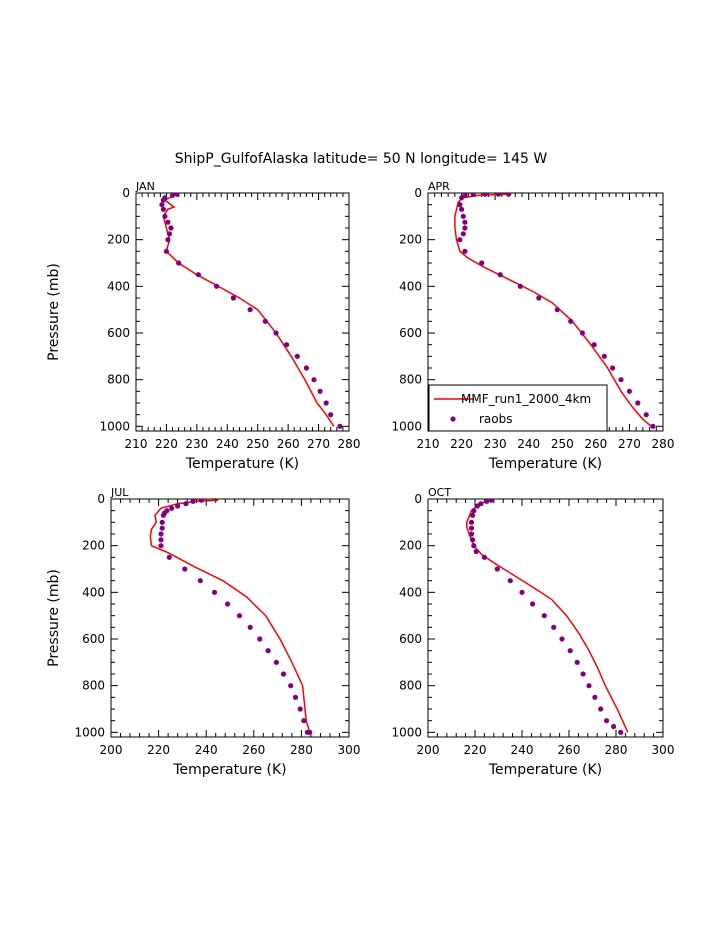 This screenshot has height=935, width=723. I want to click on series-group, so click(251, 311).